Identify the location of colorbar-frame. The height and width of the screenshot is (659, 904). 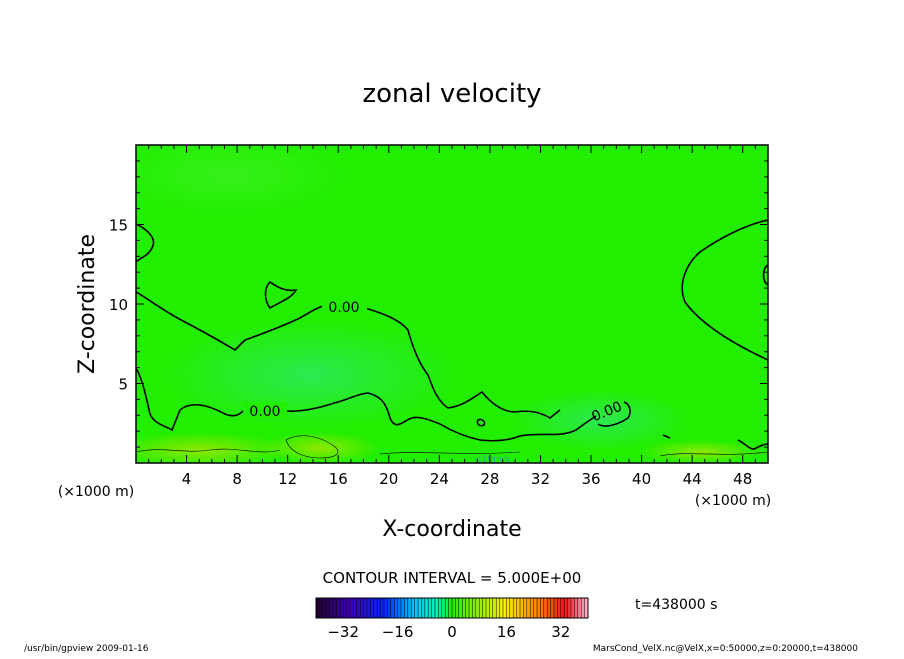
(452, 608).